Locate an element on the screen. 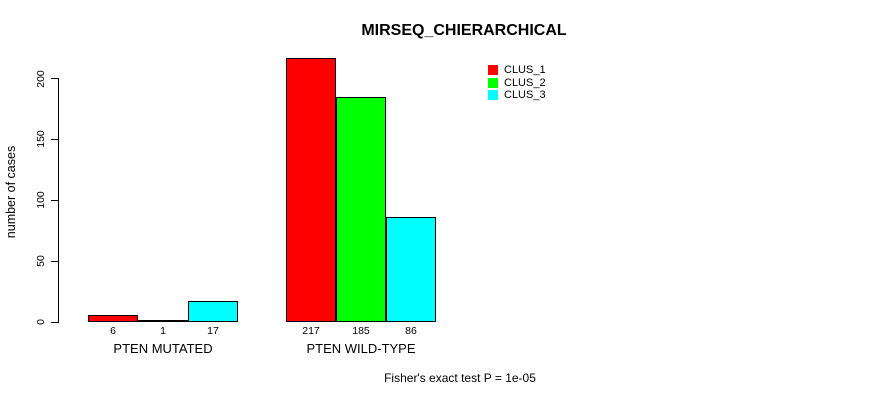 Image resolution: width=890 pixels, height=400 pixels. y-axis-line is located at coordinates (58, 200).